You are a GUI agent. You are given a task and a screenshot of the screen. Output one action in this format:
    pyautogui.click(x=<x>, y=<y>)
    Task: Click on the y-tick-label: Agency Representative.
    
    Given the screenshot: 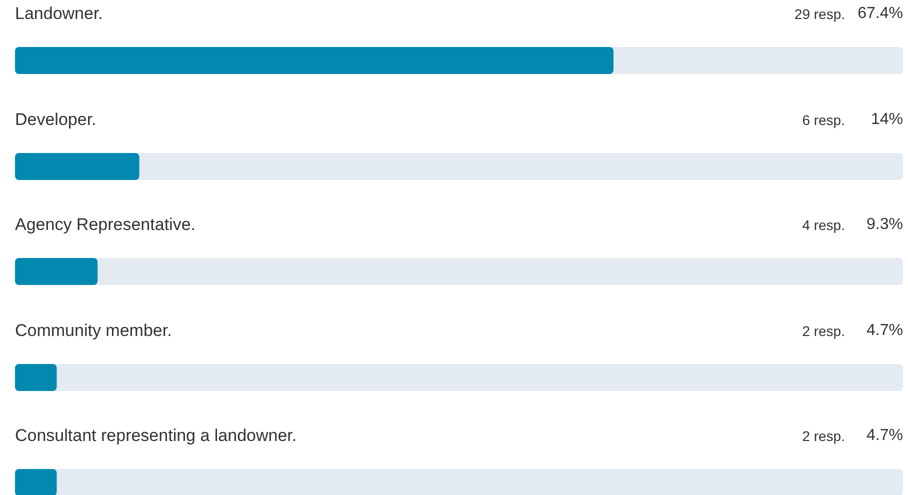 What is the action you would take?
    pyautogui.click(x=105, y=225)
    